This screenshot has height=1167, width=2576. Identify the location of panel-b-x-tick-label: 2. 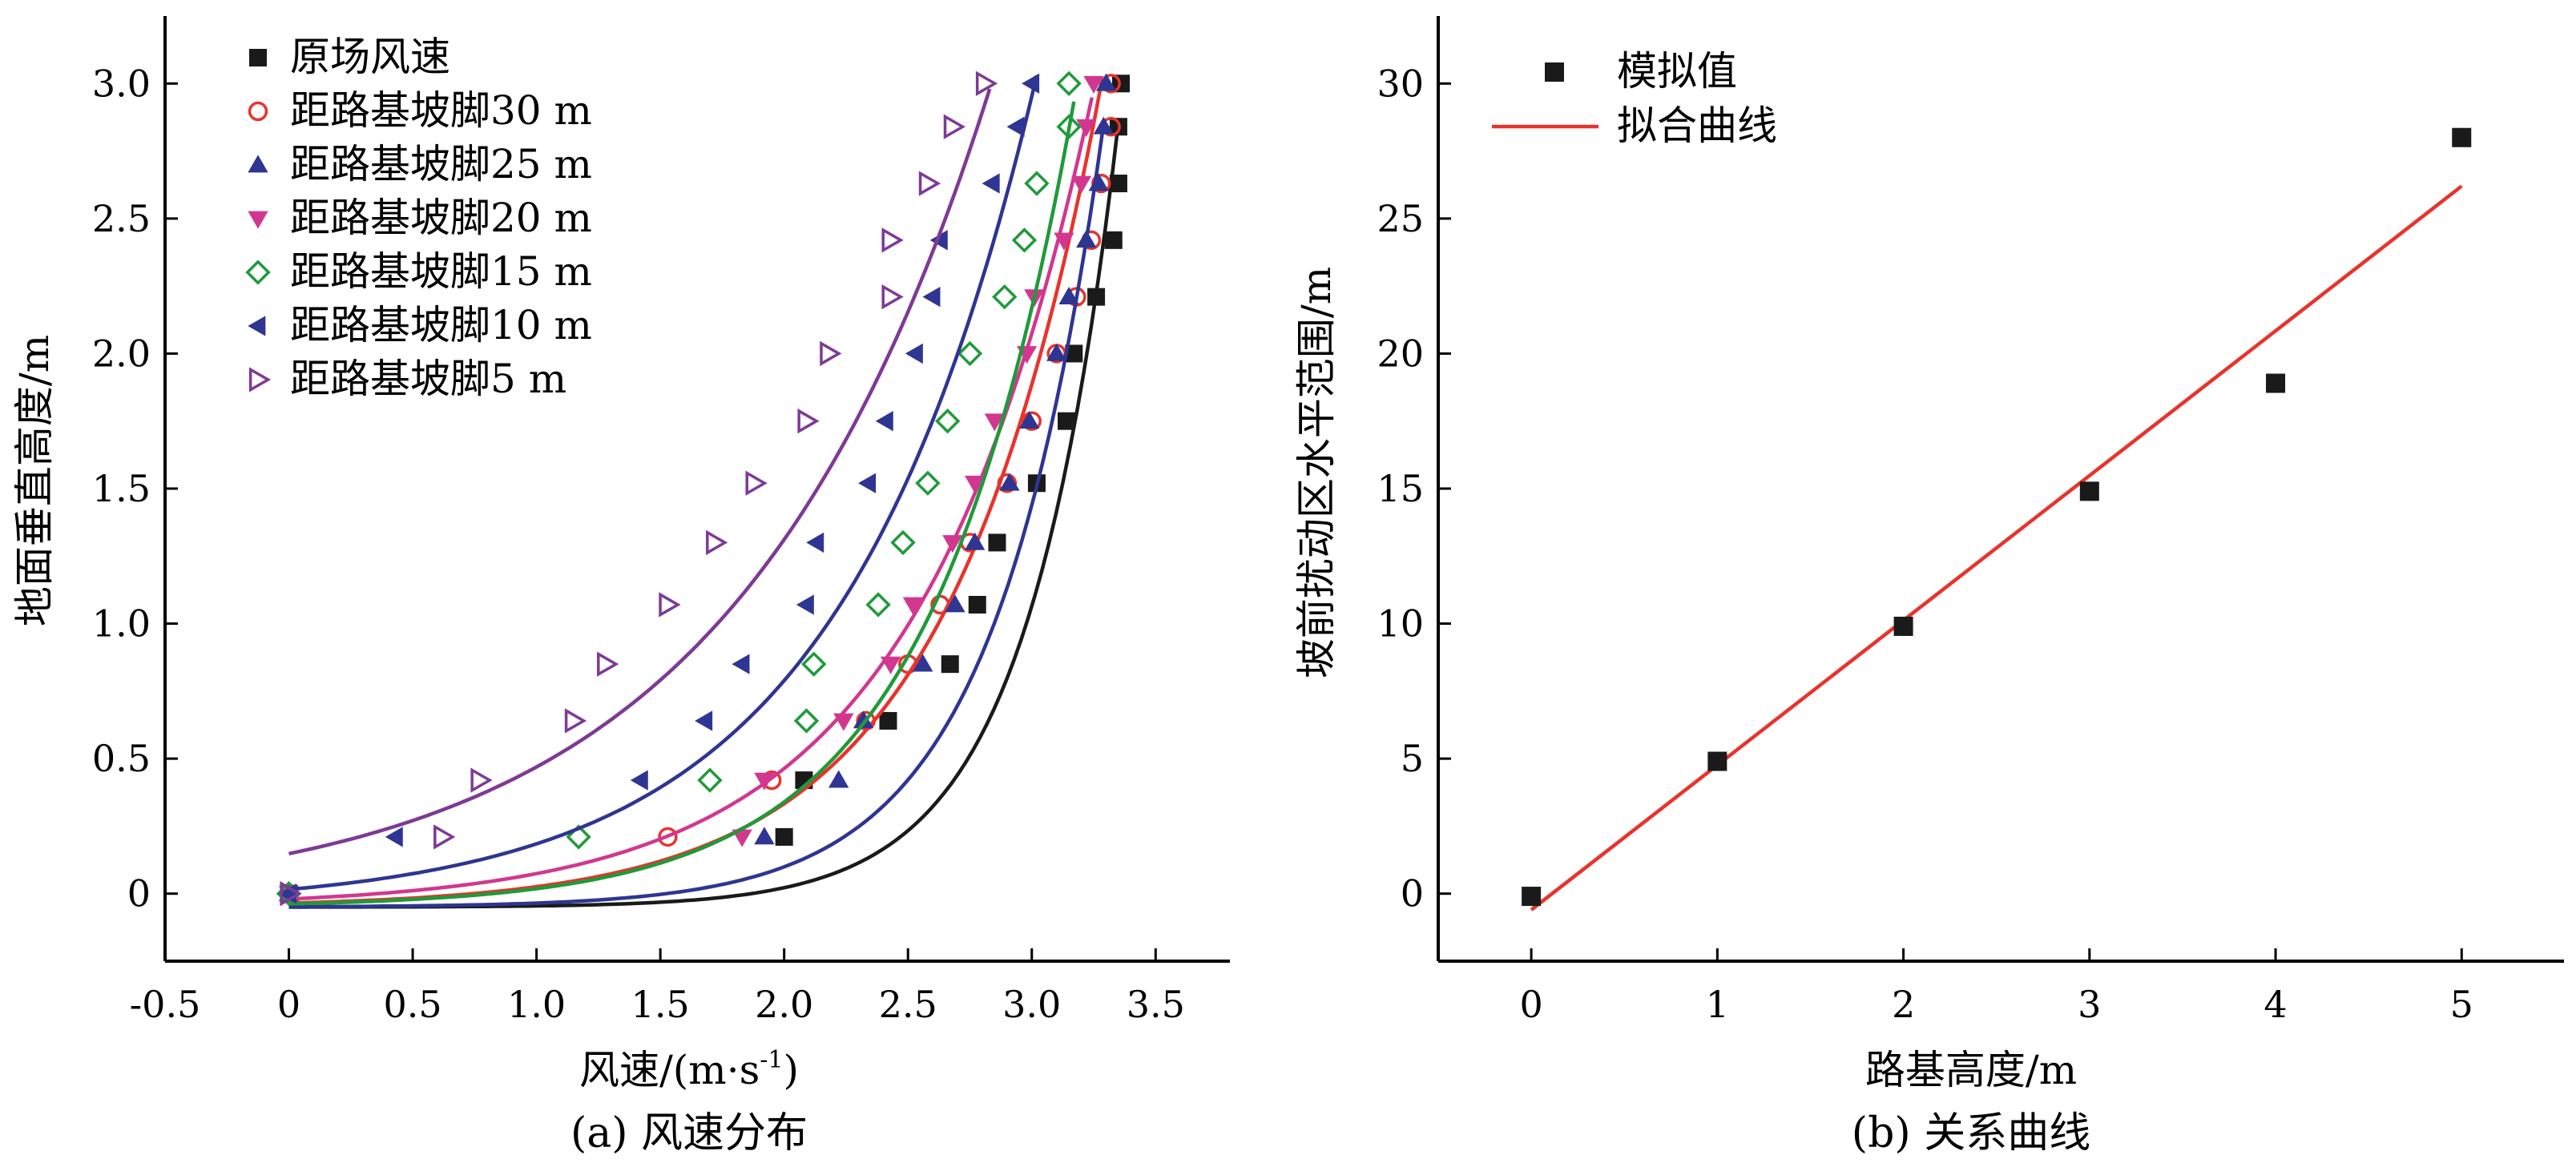
(1903, 1005).